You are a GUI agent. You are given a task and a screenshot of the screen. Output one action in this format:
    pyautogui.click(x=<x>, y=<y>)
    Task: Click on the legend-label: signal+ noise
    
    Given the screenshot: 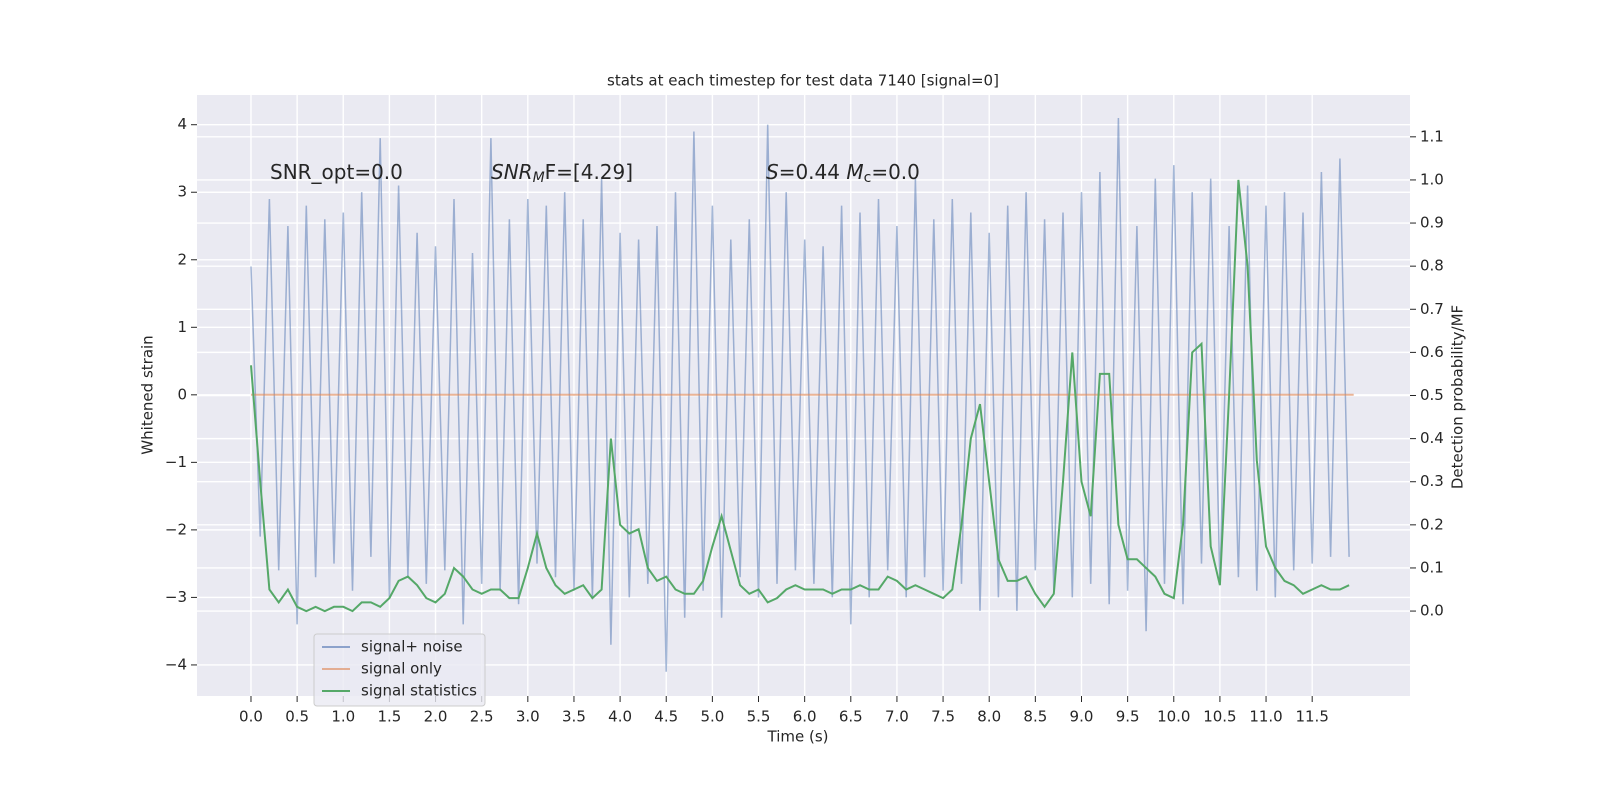 What is the action you would take?
    pyautogui.click(x=412, y=647)
    